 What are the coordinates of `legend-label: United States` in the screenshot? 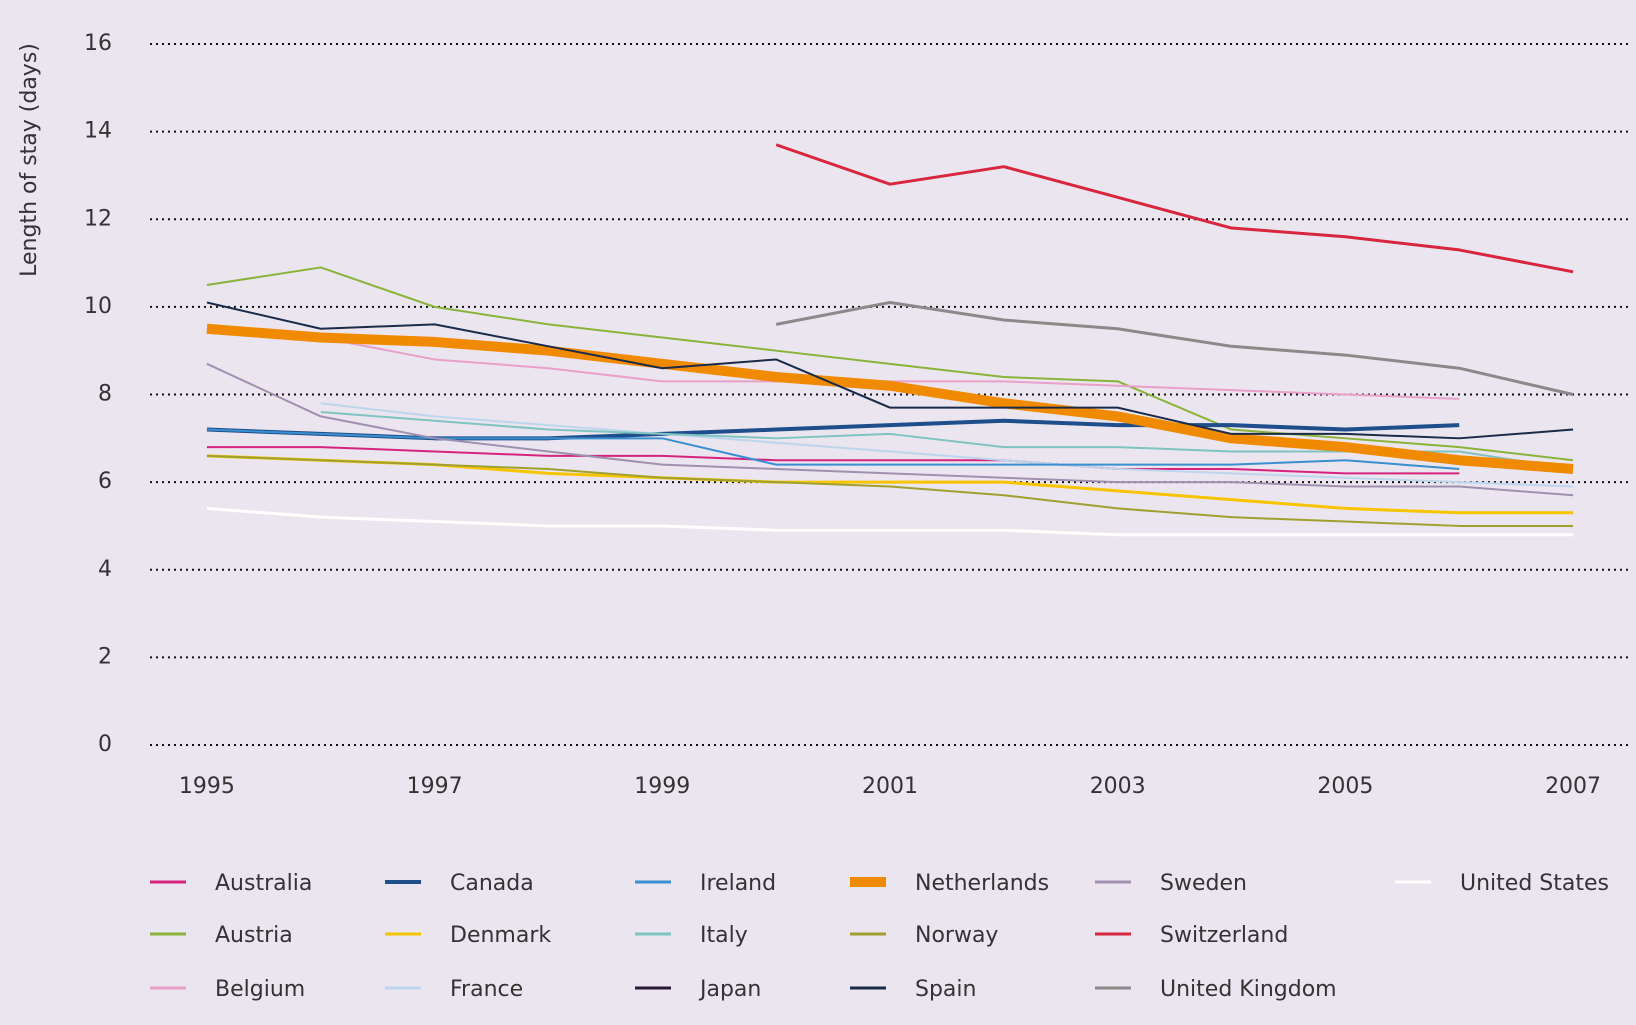 It's located at (1534, 883).